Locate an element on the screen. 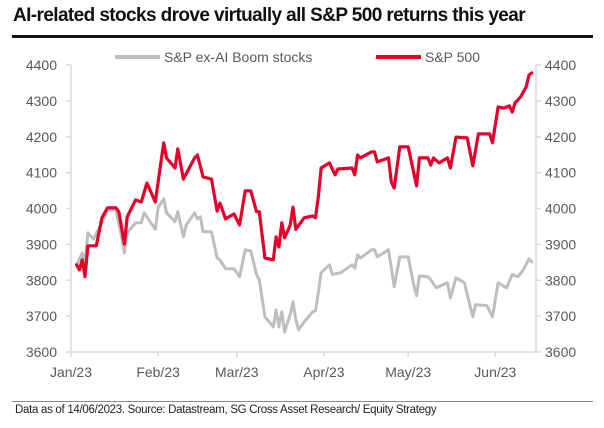 This screenshot has width=604, height=428. footer-divider is located at coordinates (302, 401).